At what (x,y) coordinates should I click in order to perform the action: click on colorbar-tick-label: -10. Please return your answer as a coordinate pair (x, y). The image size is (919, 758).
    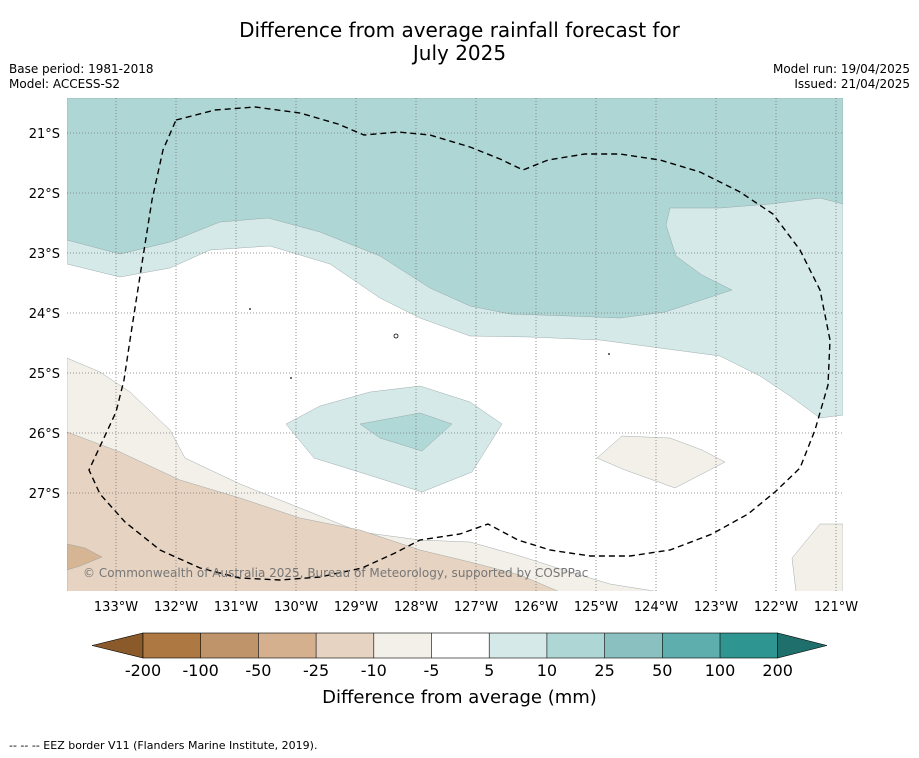
    Looking at the image, I should click on (374, 670).